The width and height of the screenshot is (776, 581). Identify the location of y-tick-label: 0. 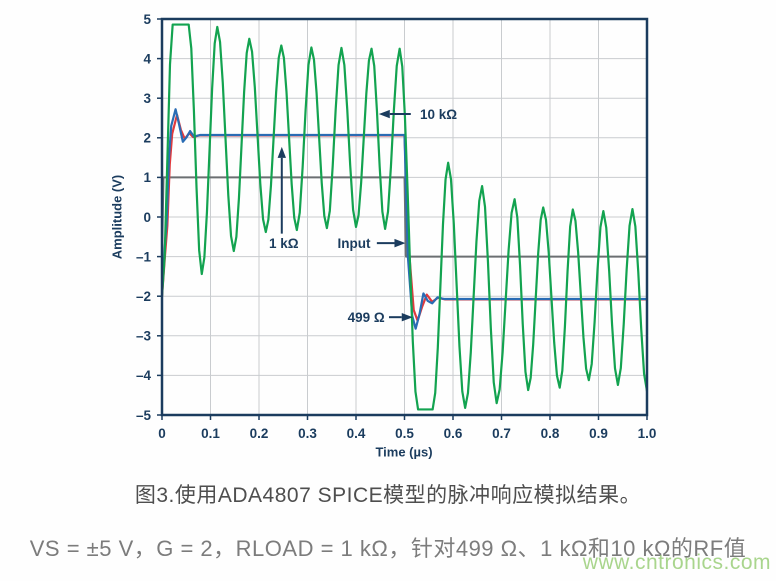
(147, 217).